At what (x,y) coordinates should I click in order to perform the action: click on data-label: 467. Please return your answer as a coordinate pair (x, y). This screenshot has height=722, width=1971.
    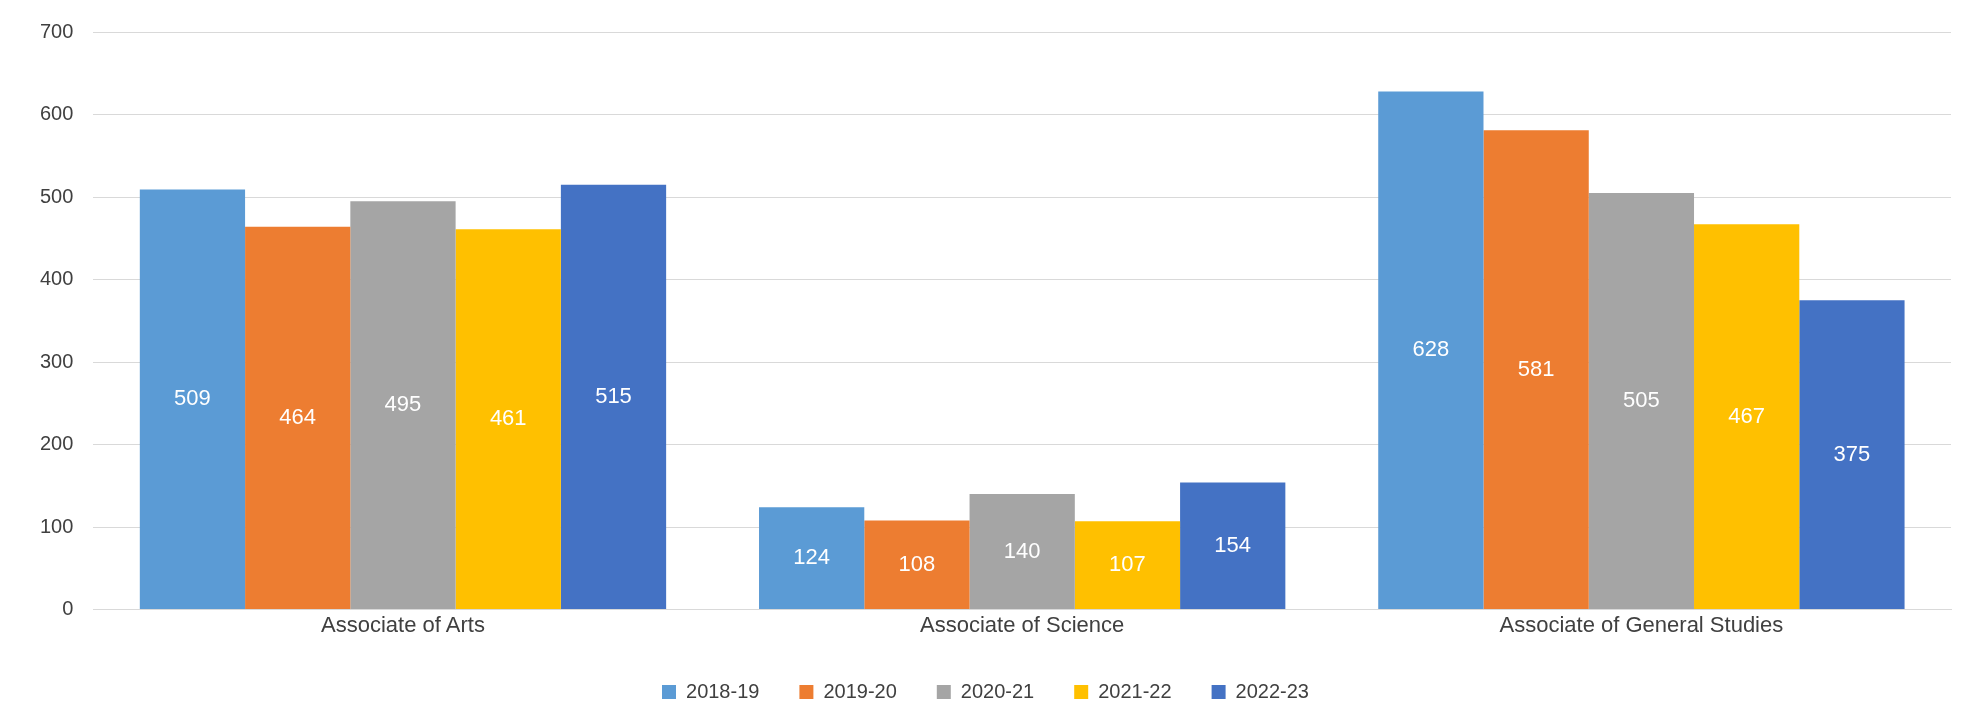
    Looking at the image, I should click on (1747, 415).